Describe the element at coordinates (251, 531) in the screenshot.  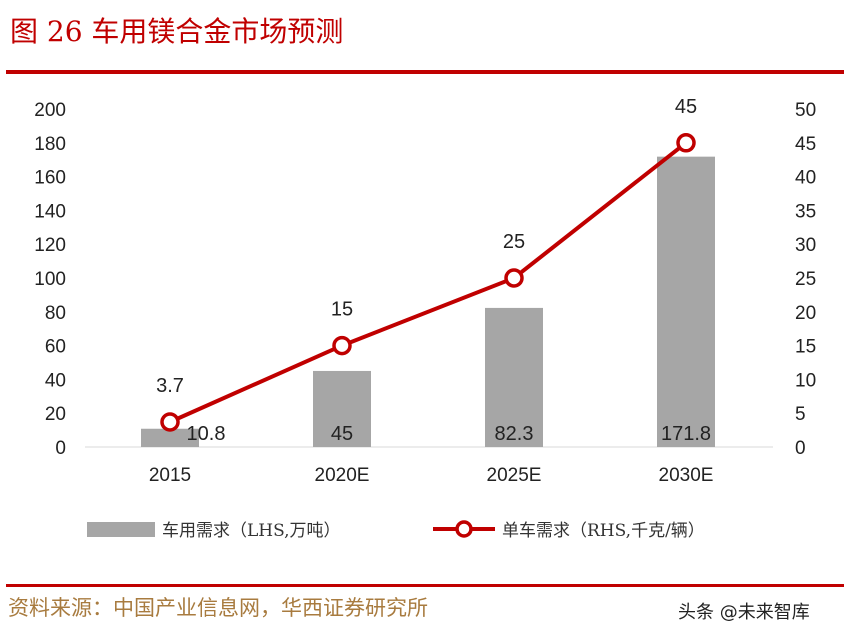
I see `legend-bar-label: 车用需求（LHS,万吨）` at that location.